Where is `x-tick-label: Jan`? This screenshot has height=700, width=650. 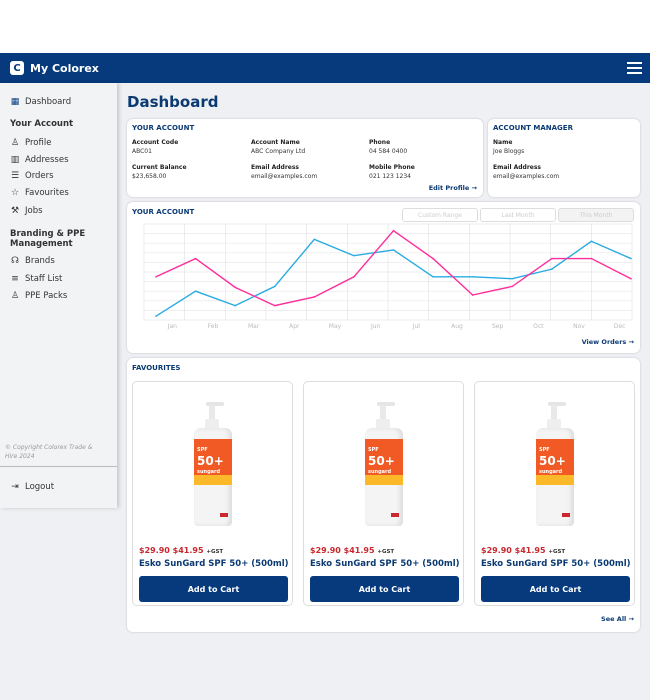 x-tick-label: Jan is located at coordinates (172, 326).